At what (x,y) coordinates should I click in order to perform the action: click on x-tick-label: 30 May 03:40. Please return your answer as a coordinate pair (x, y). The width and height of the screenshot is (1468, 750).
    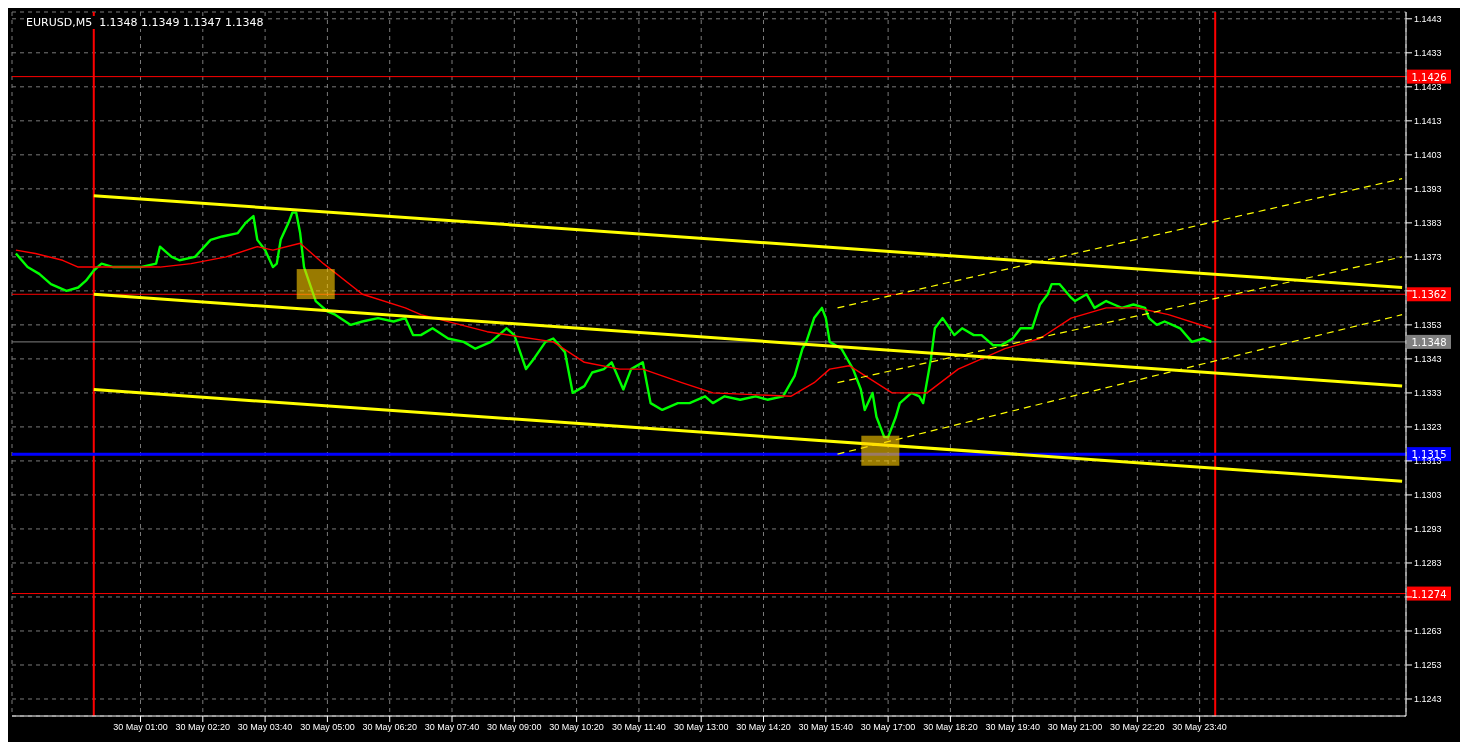
    Looking at the image, I should click on (265, 727).